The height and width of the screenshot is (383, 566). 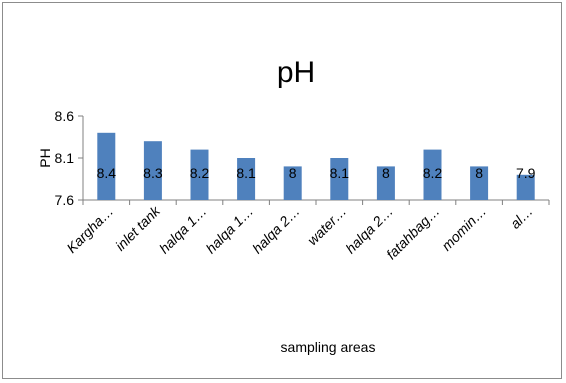 I want to click on y-tick-label: 8.6, so click(x=65, y=116).